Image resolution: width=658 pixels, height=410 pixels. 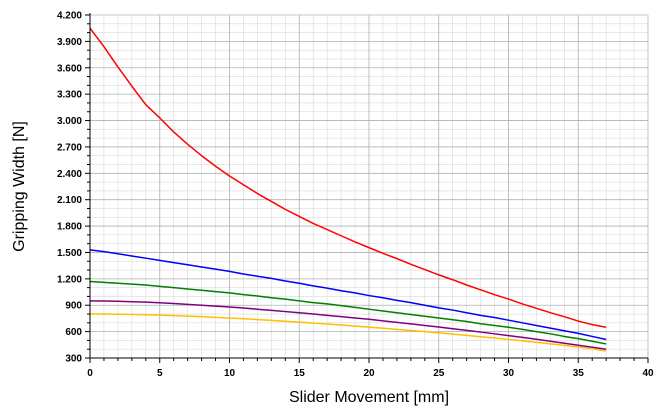 What do you see at coordinates (300, 373) in the screenshot?
I see `x-tick-label: 15` at bounding box center [300, 373].